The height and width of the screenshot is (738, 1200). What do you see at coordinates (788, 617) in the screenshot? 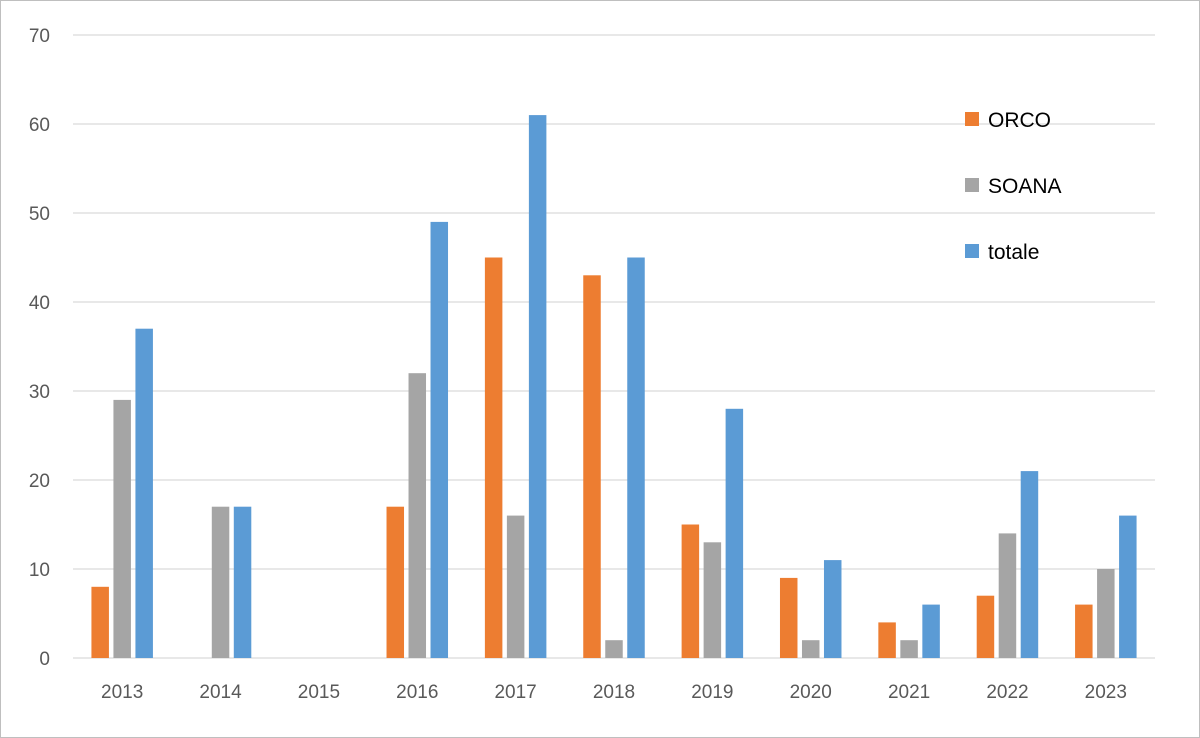
I see `bar-orco-2020` at bounding box center [788, 617].